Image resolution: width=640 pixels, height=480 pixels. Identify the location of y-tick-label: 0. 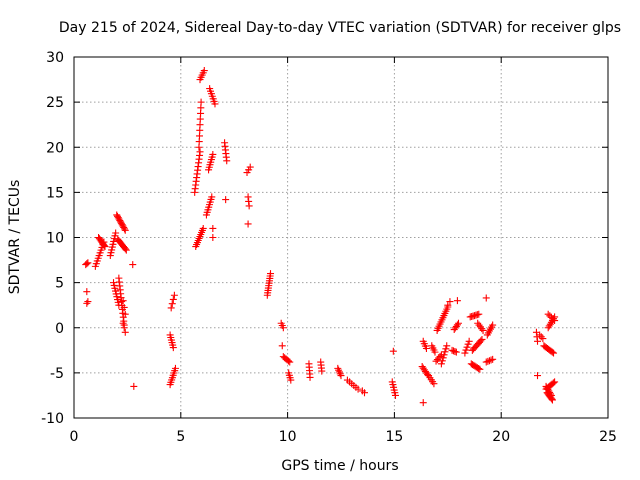
(59, 329).